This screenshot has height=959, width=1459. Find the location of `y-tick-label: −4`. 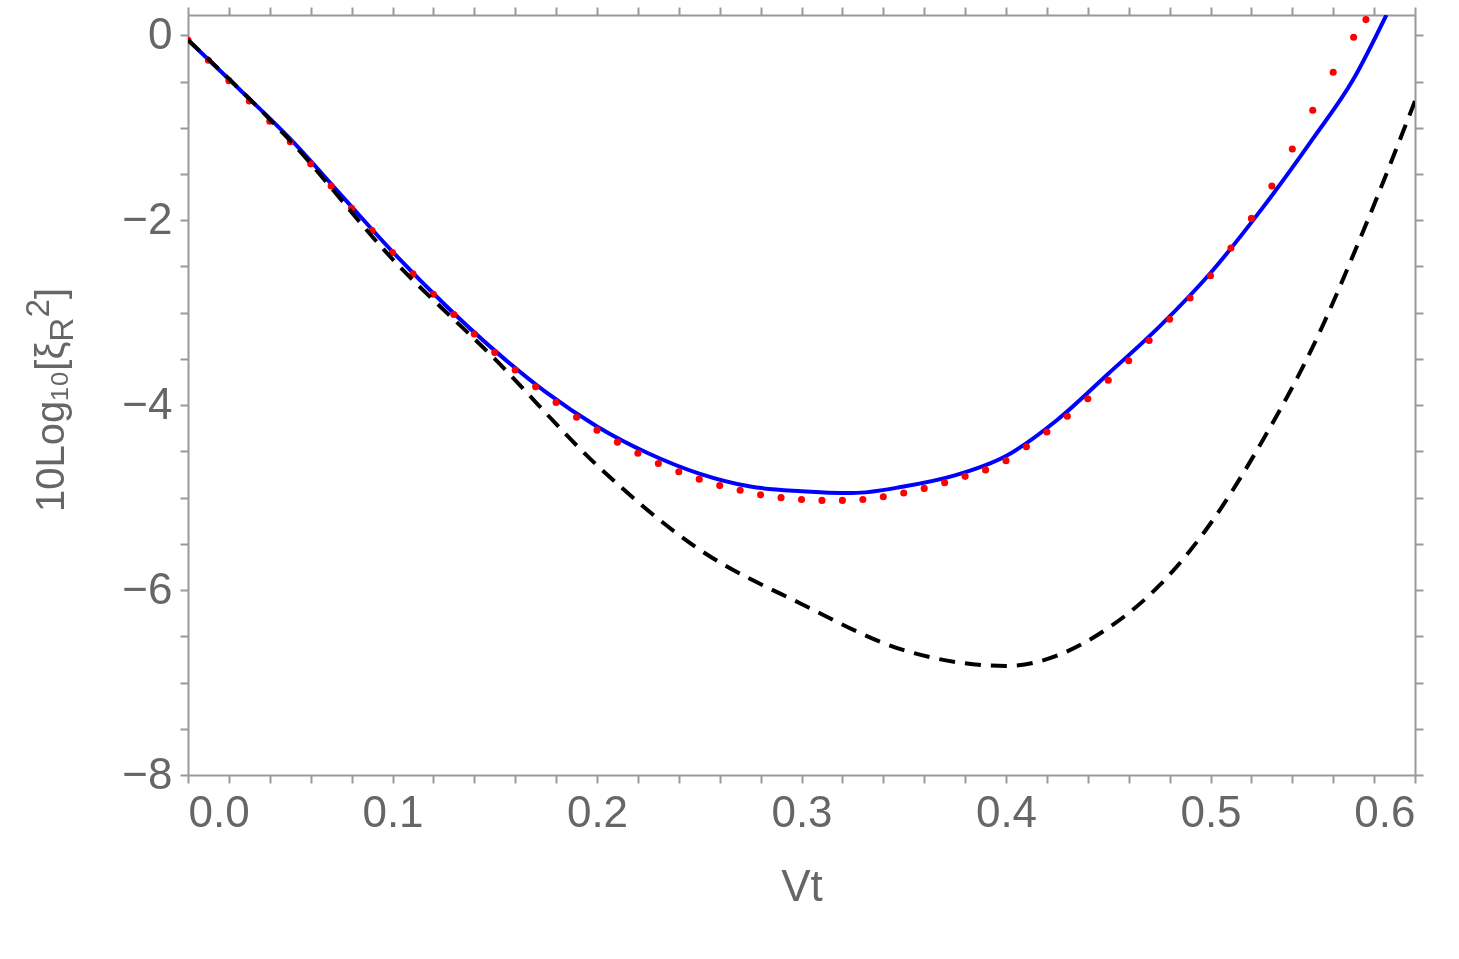

y-tick-label: −4 is located at coordinates (147, 403).